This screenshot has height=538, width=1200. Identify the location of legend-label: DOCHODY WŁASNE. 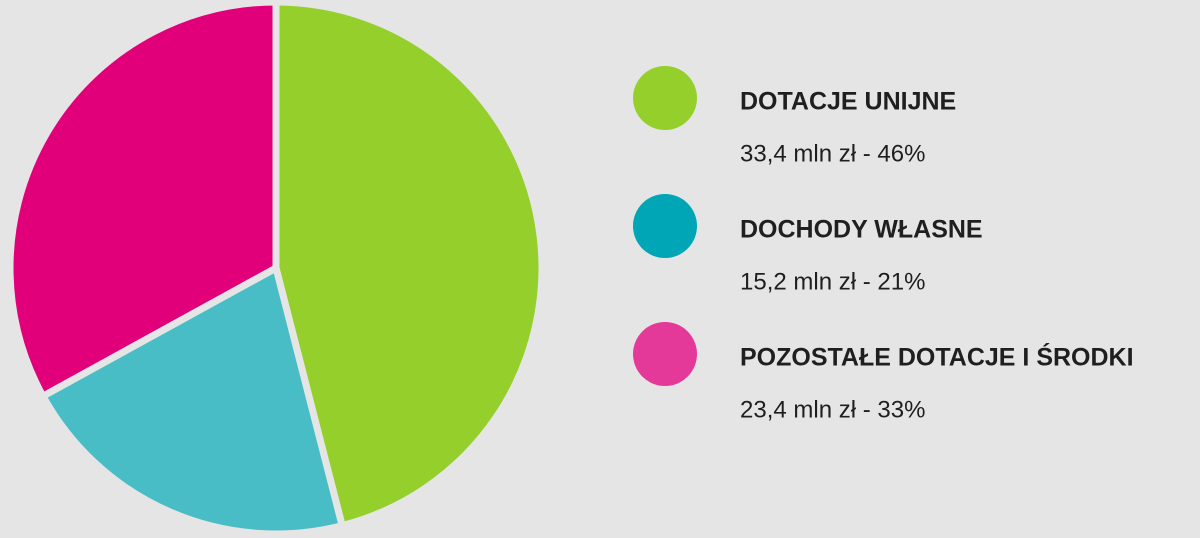
(861, 230).